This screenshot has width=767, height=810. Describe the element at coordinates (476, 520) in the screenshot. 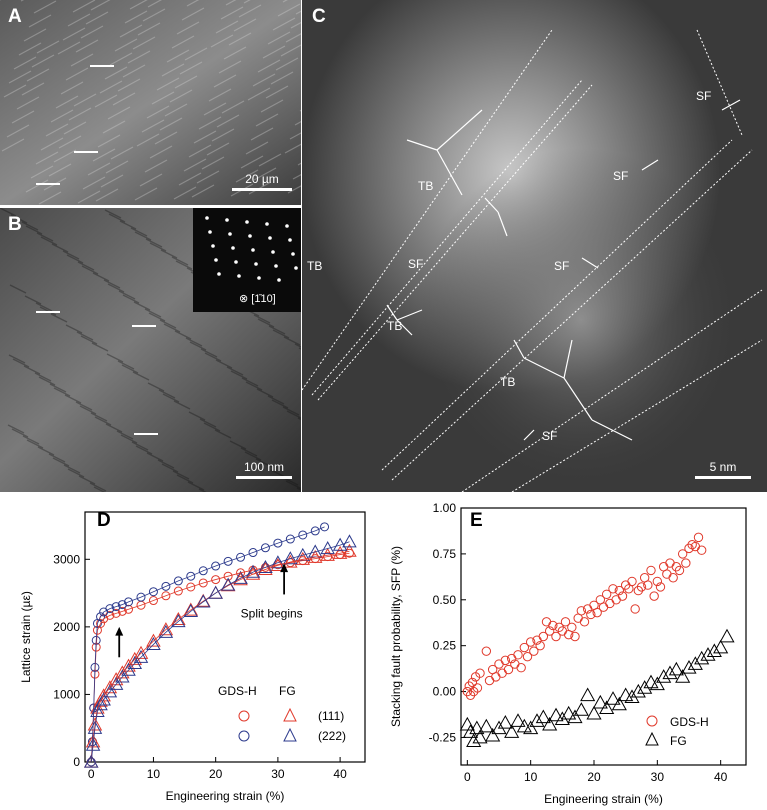

I see `panel-label-e: E` at that location.